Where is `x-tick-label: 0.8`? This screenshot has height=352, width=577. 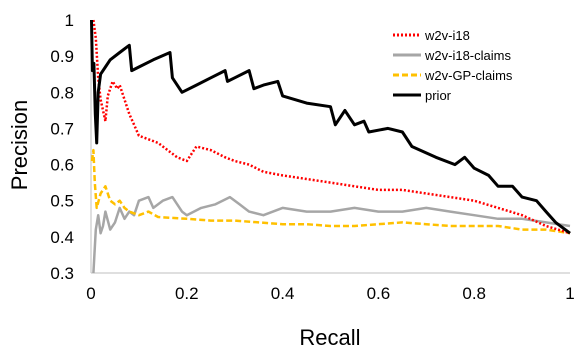 x-tick-label: 0.8 is located at coordinates (474, 293).